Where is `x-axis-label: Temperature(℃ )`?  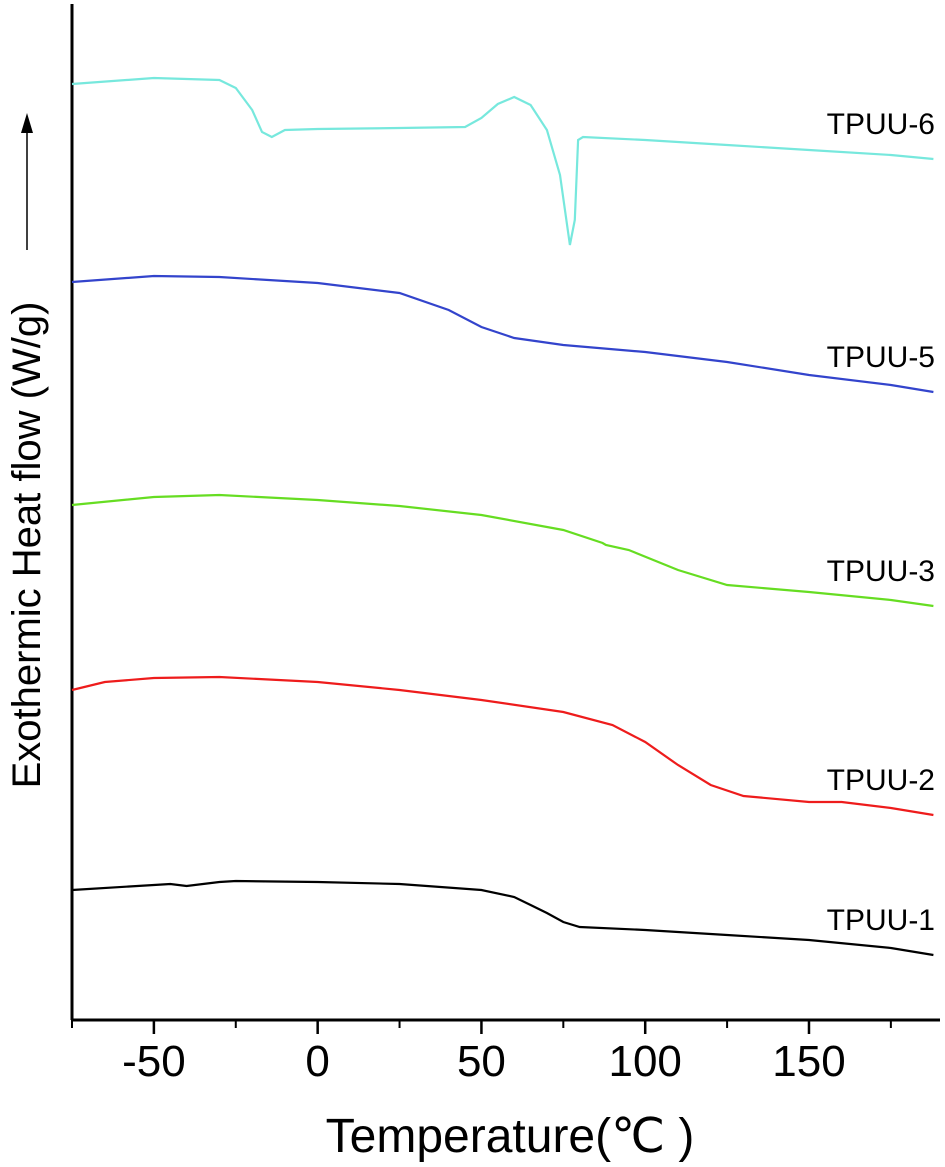 x-axis-label: Temperature(℃ ) is located at coordinates (510, 1136).